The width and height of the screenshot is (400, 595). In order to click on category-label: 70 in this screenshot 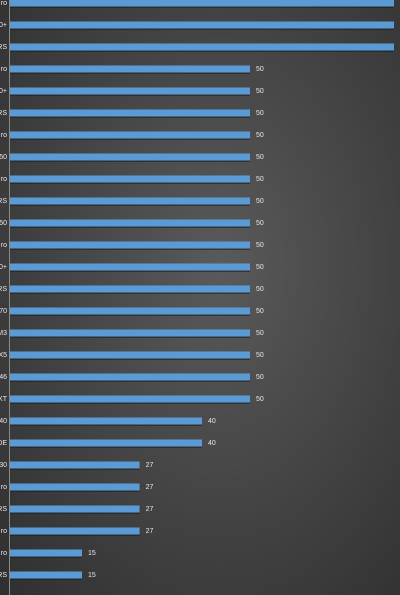, I will do `click(3, 311)`.